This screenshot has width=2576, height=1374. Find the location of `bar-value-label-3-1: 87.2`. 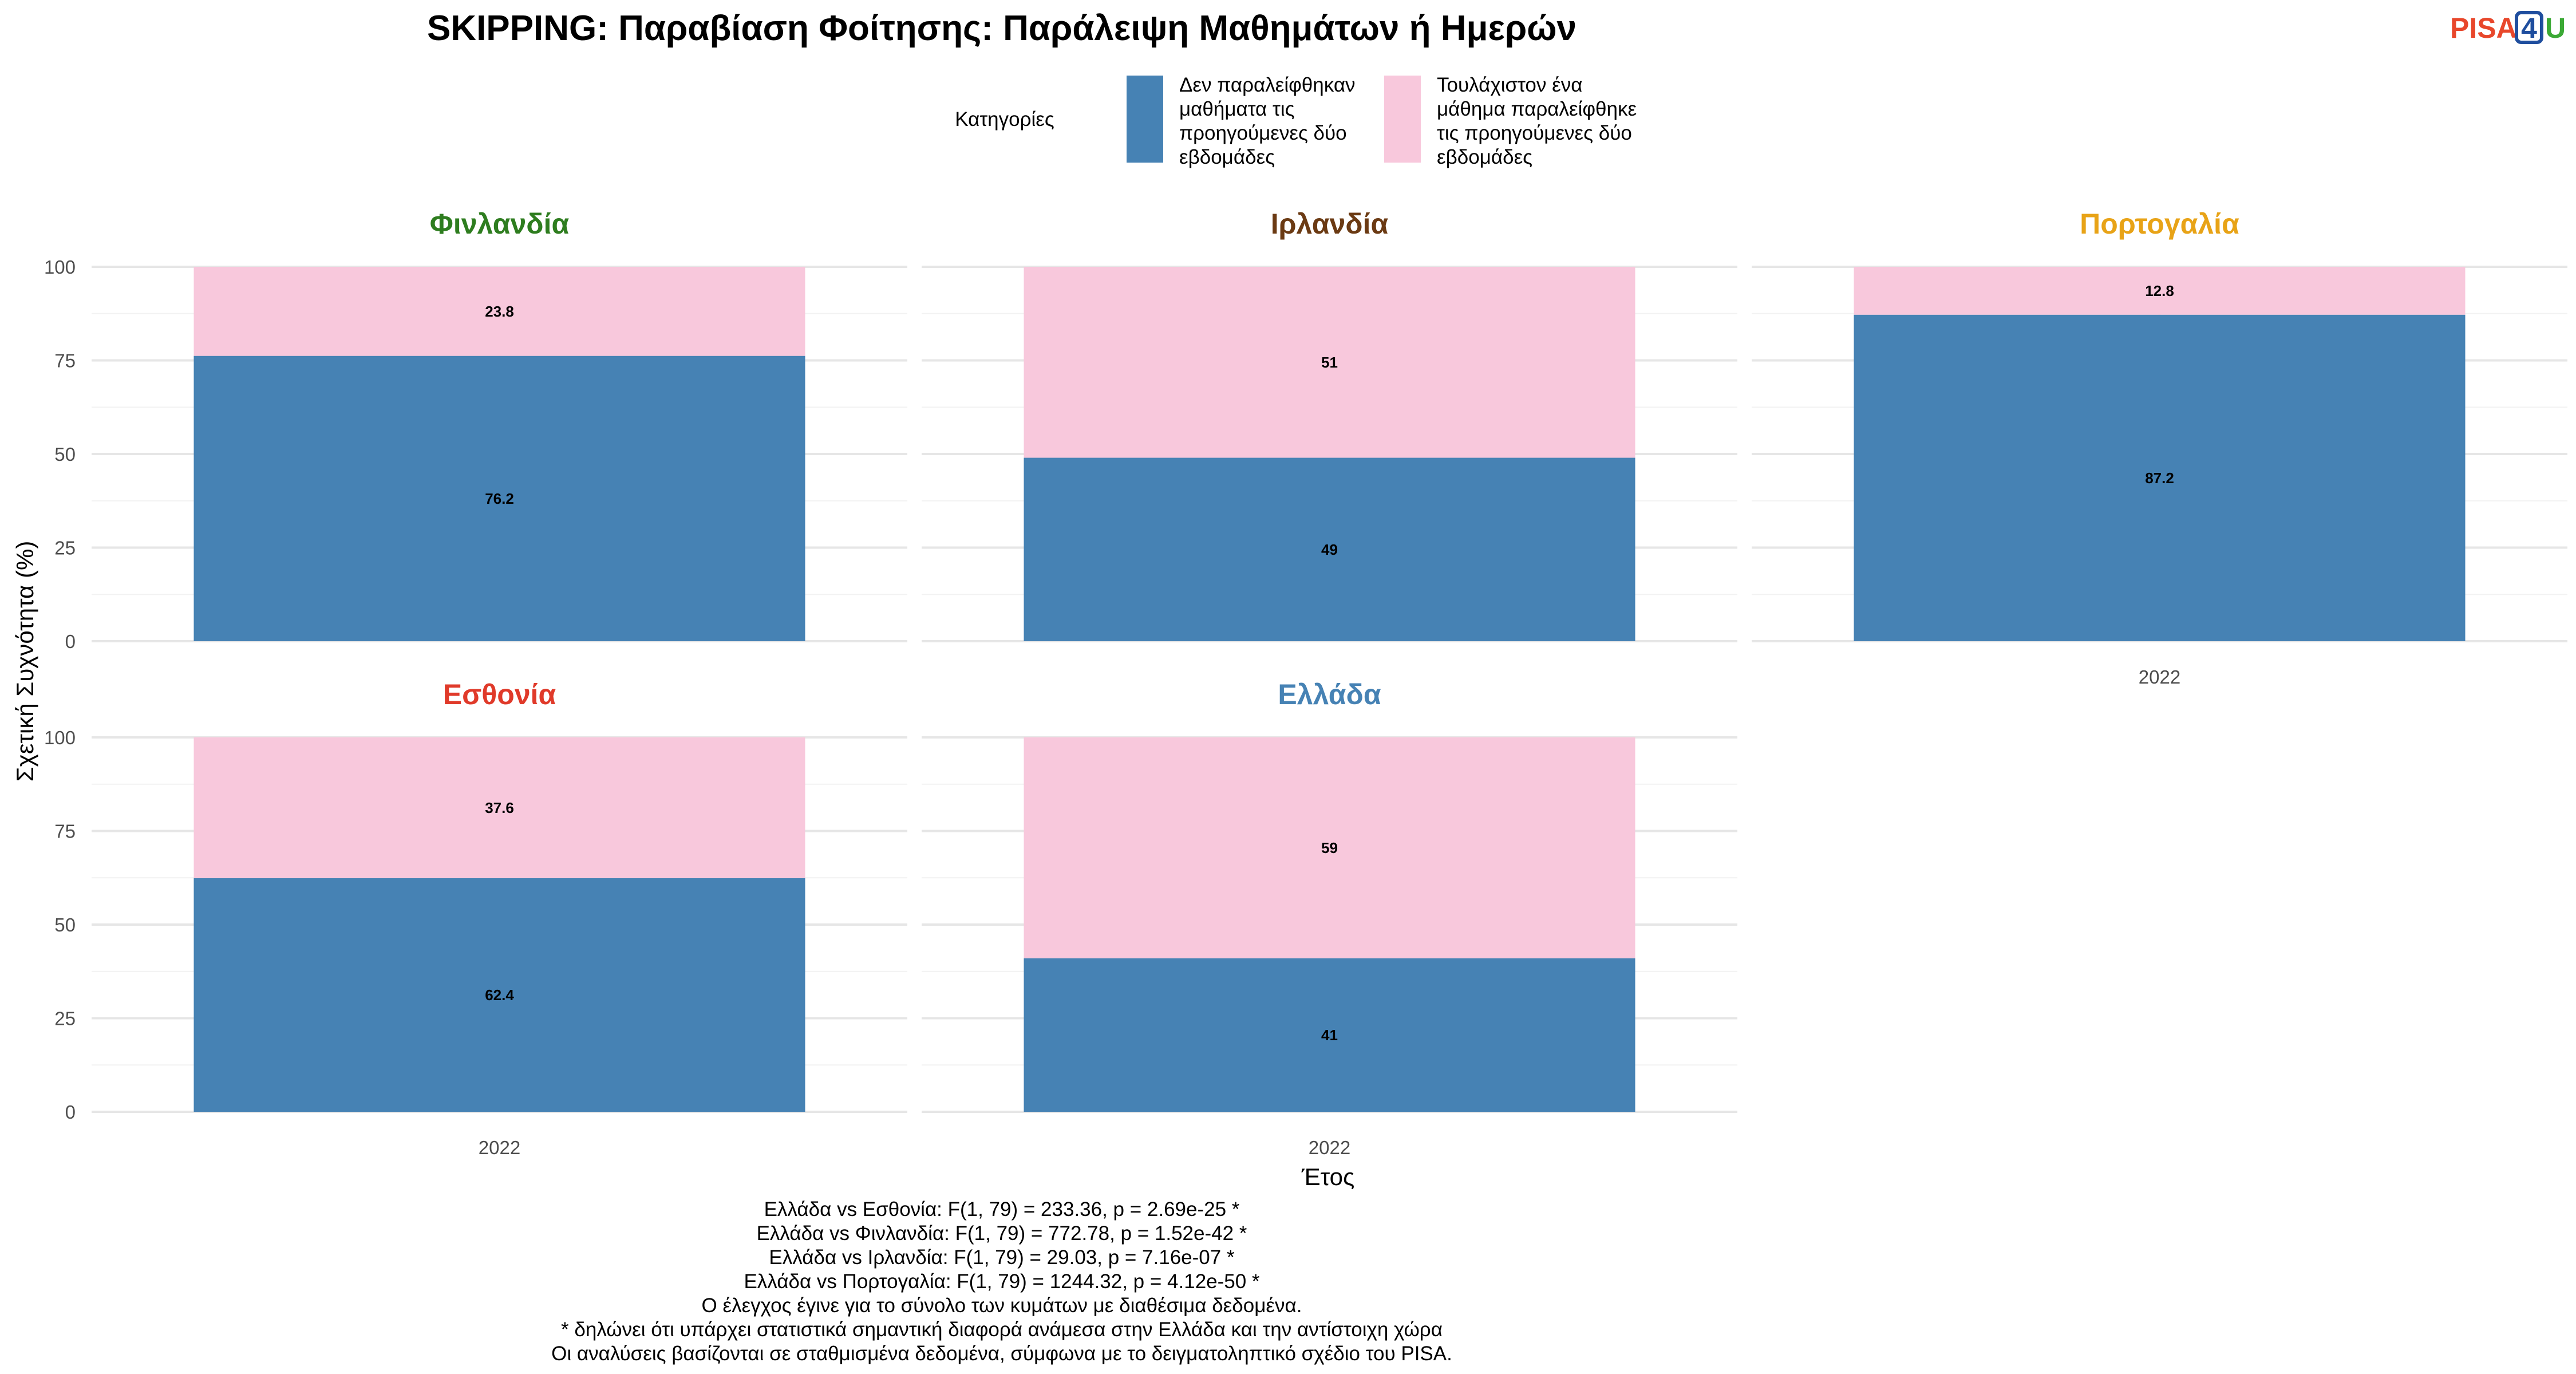

bar-value-label-3-1: 87.2 is located at coordinates (2159, 478).